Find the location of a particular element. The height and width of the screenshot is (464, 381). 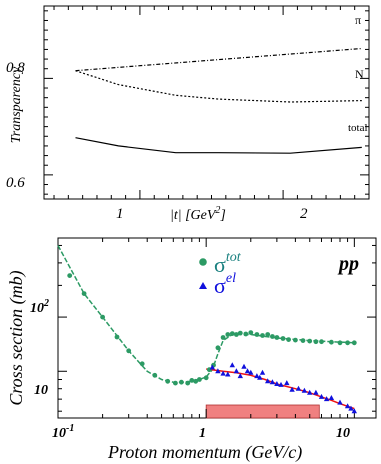

transparency-xticklabels: 1 2 is located at coordinates (212, 214).